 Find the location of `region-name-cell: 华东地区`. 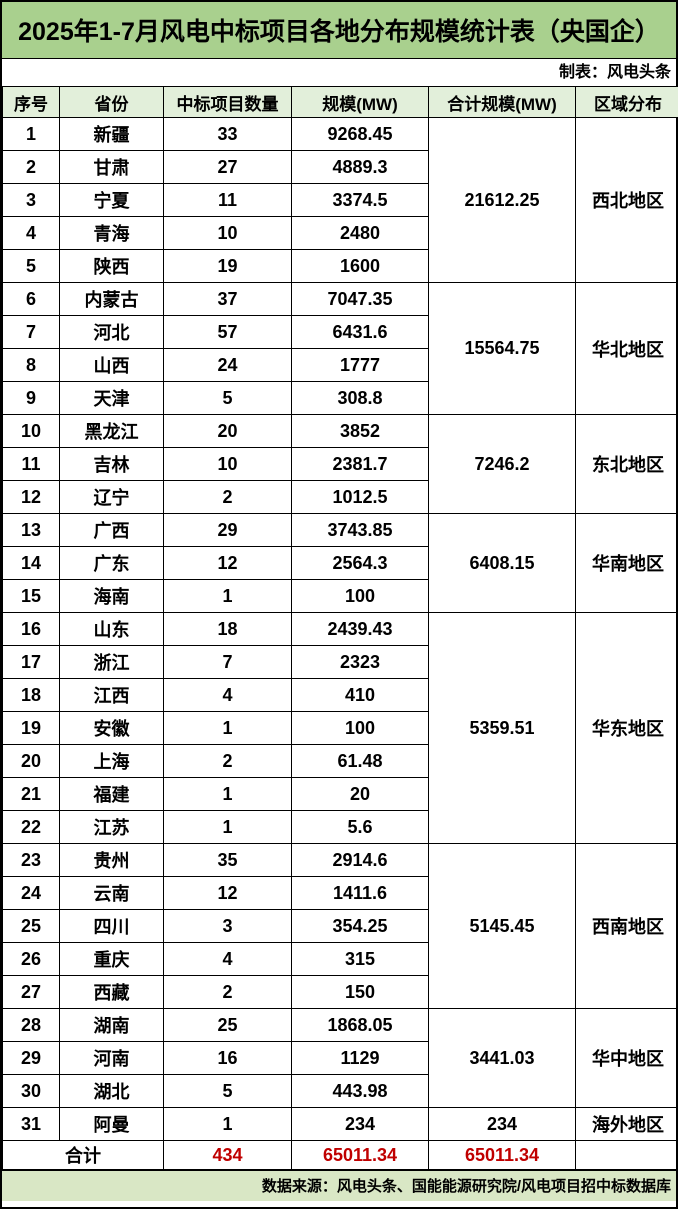

region-name-cell: 华东地区 is located at coordinates (626, 728).